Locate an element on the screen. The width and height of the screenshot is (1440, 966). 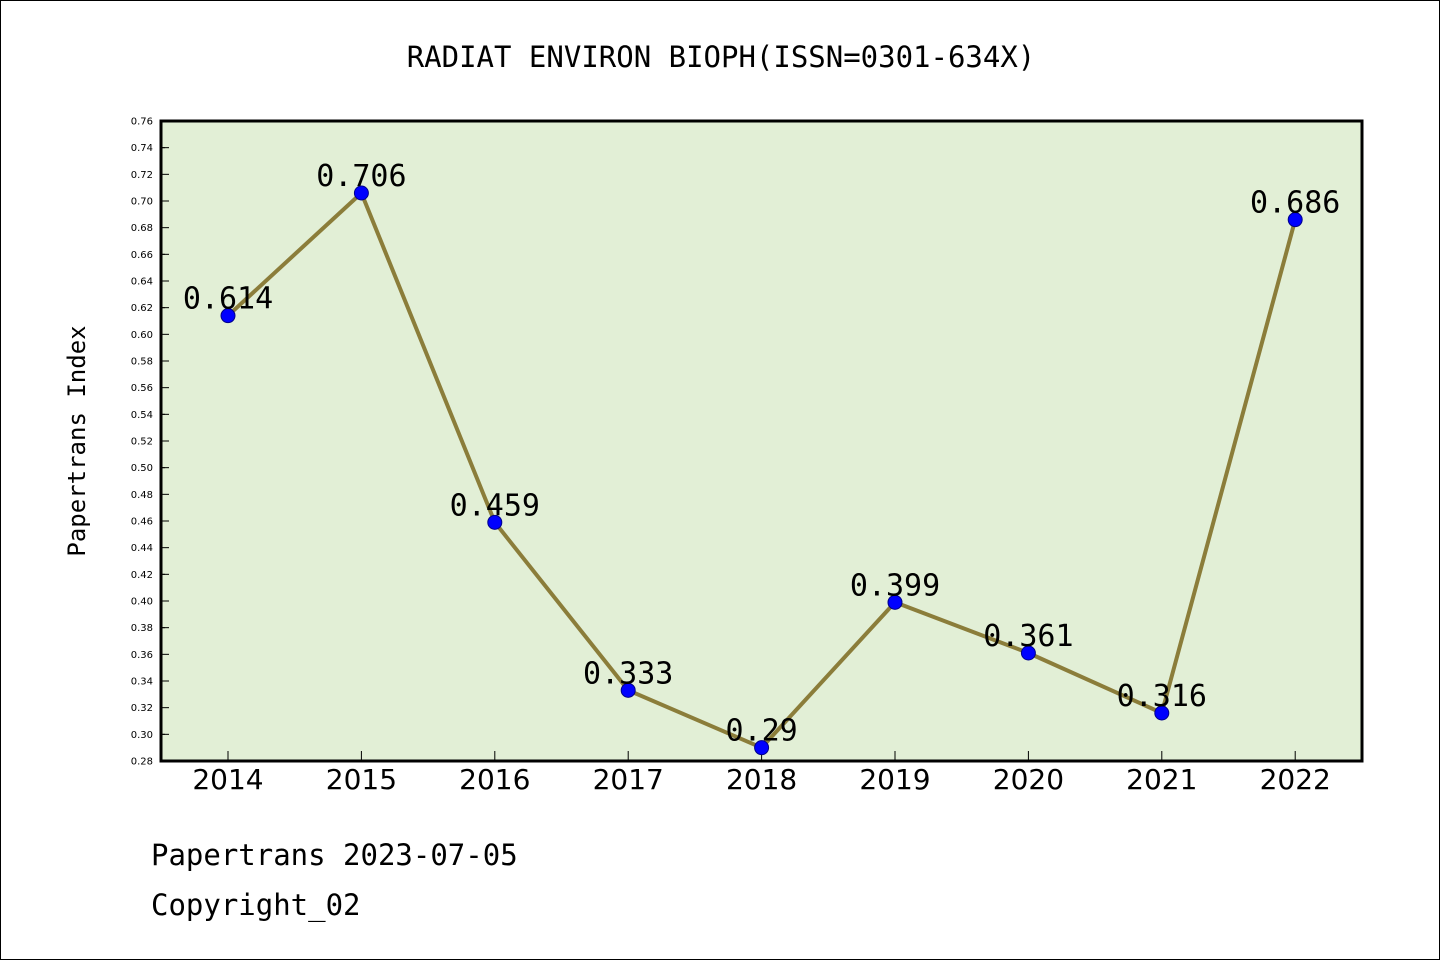
footer-date: Papertrans 2023-07-05 is located at coordinates (334, 855).